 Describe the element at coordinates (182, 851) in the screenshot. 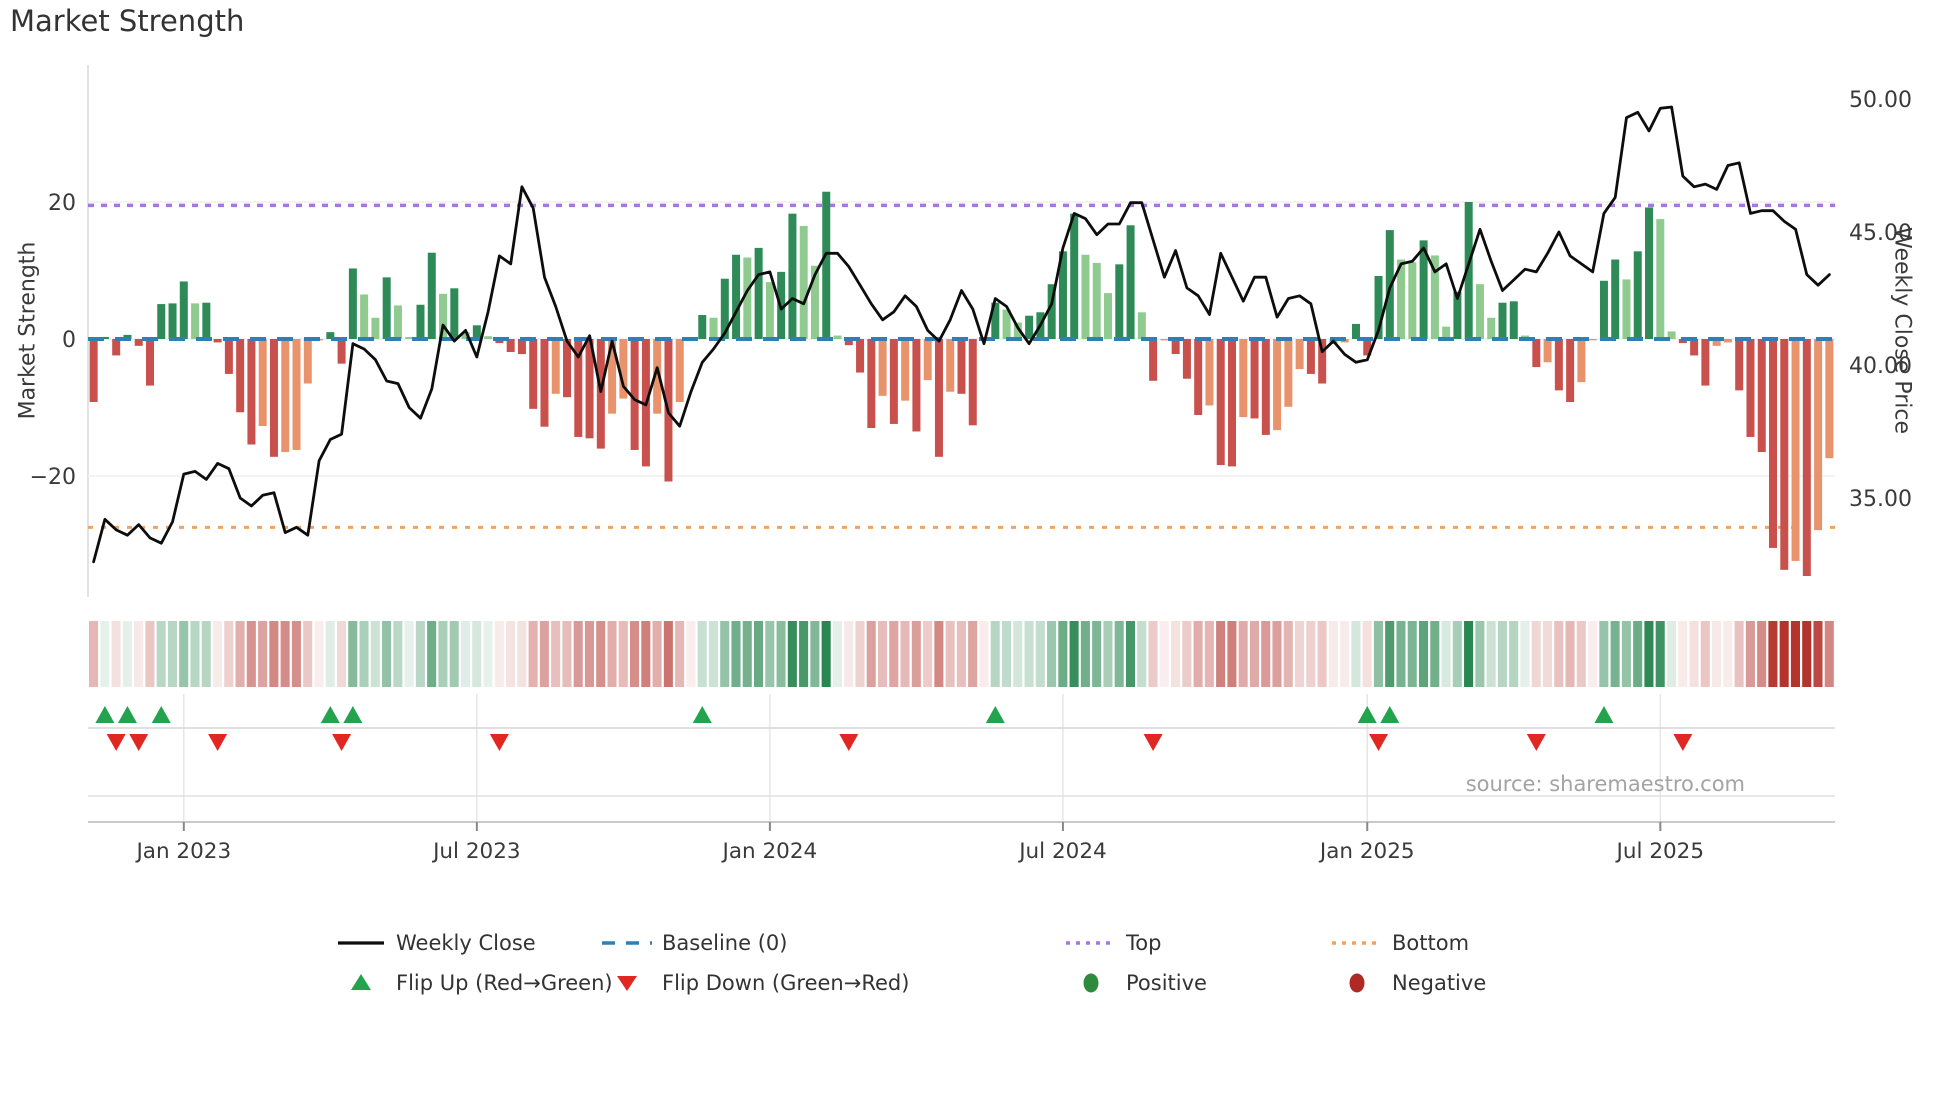

I see `x-axis-tick-label: Jan 2023` at that location.